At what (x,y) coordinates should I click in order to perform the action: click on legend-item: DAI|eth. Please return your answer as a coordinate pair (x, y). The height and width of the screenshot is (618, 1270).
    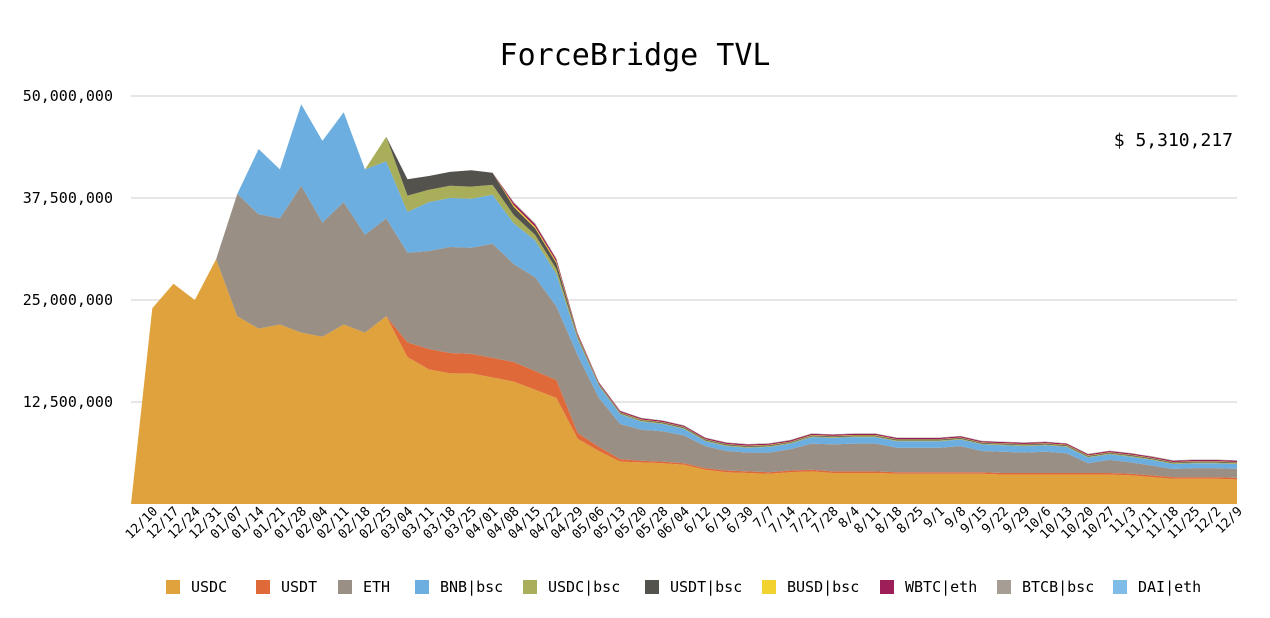
    Looking at the image, I should click on (1157, 587).